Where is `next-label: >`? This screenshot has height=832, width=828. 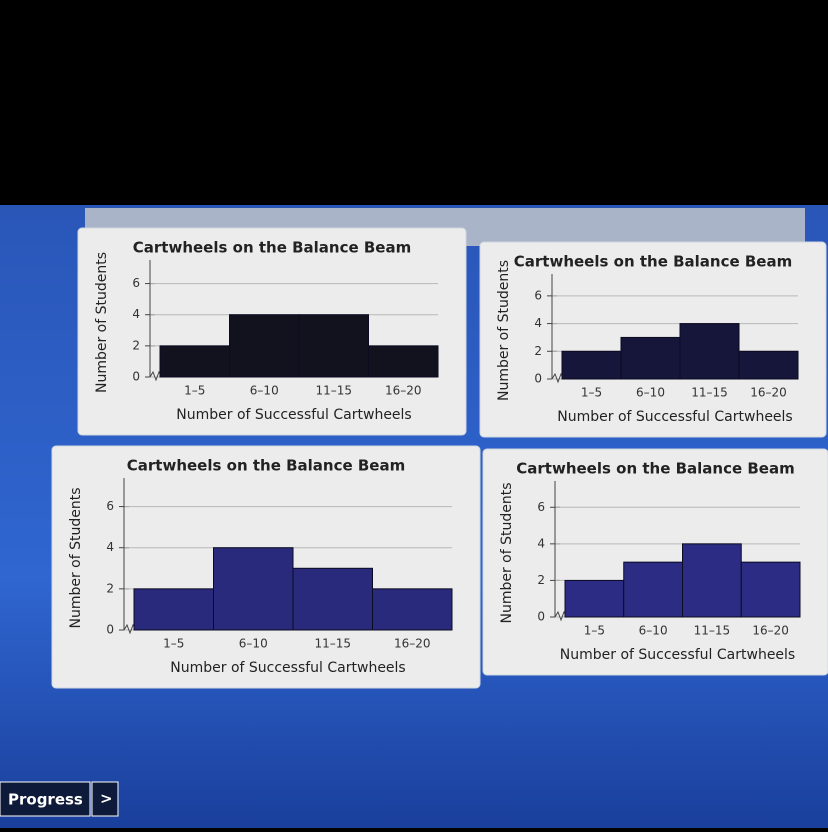
next-label: > is located at coordinates (106, 799).